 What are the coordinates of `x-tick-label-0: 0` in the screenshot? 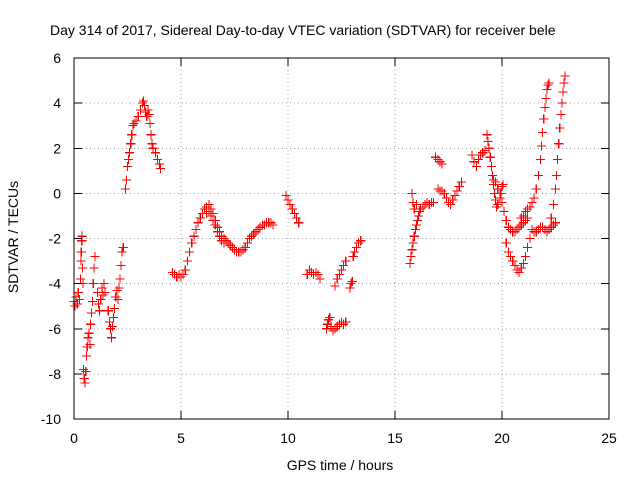 It's located at (74, 438).